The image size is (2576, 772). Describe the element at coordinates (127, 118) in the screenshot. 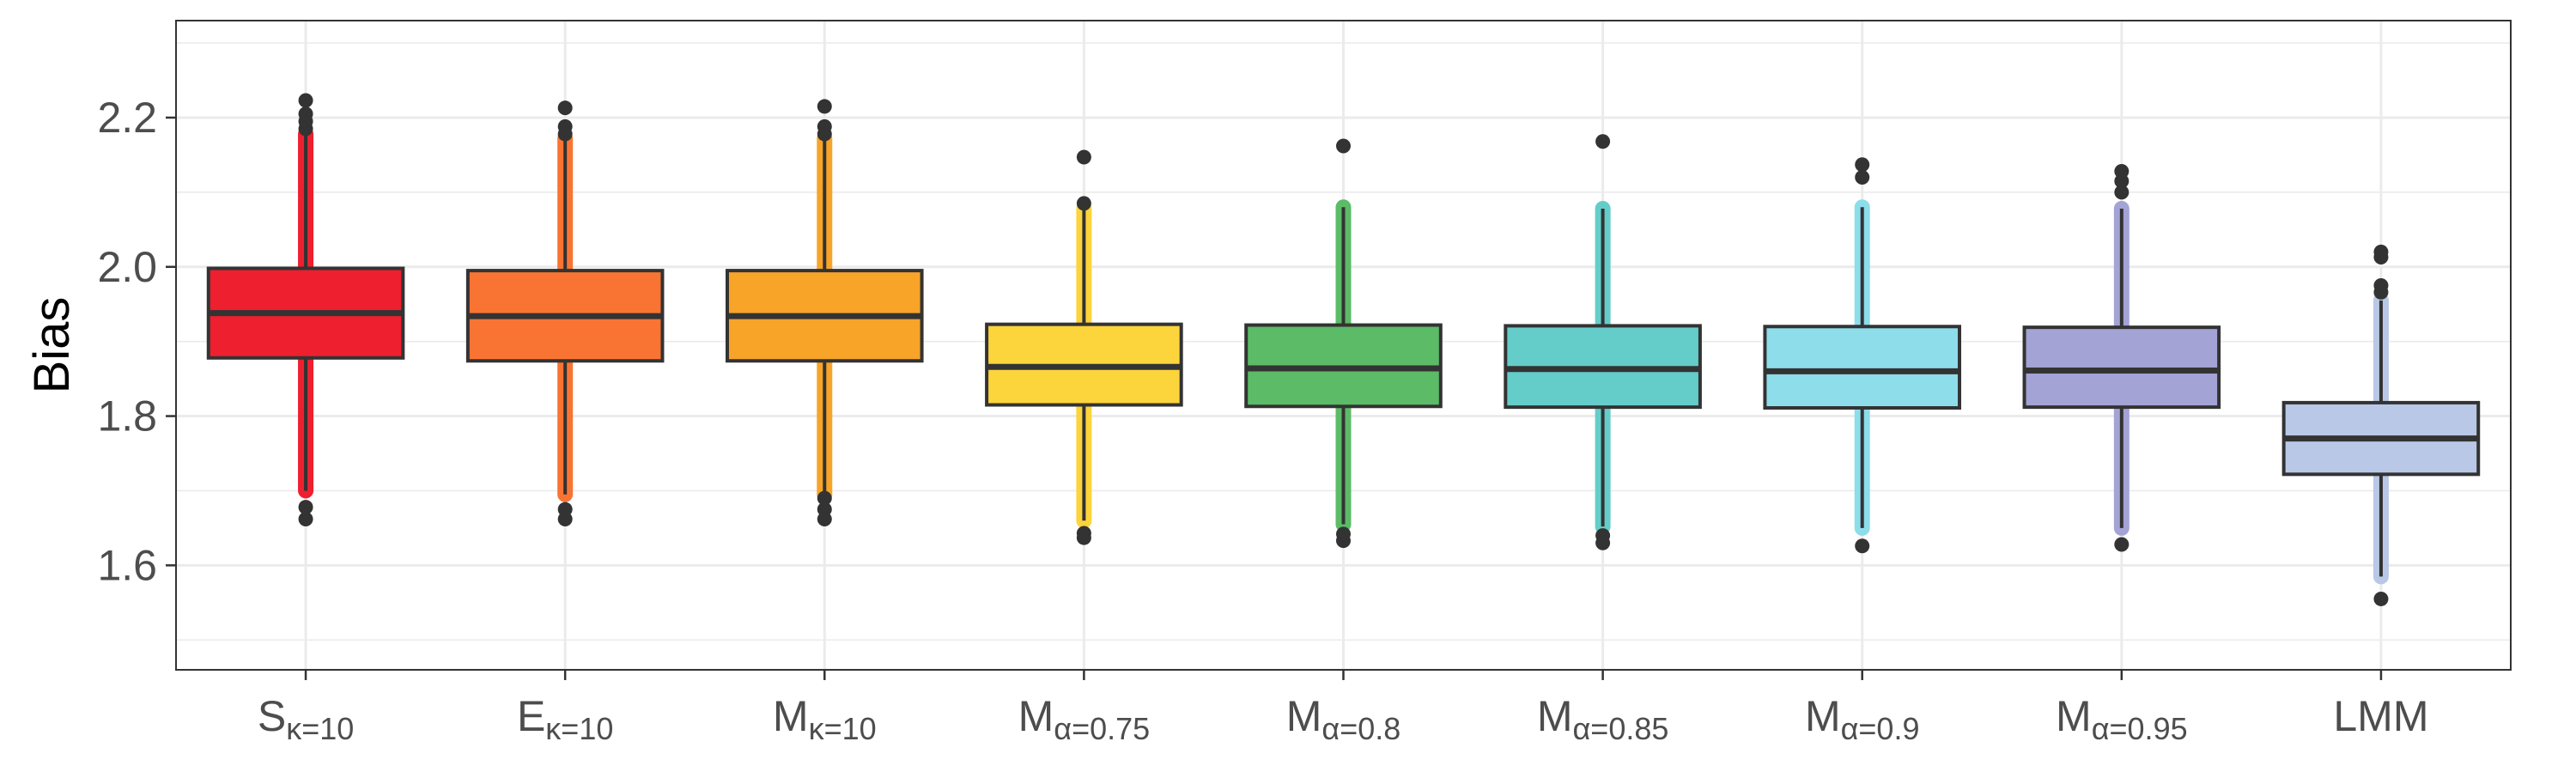

I see `y-tick-label: 2.2` at that location.